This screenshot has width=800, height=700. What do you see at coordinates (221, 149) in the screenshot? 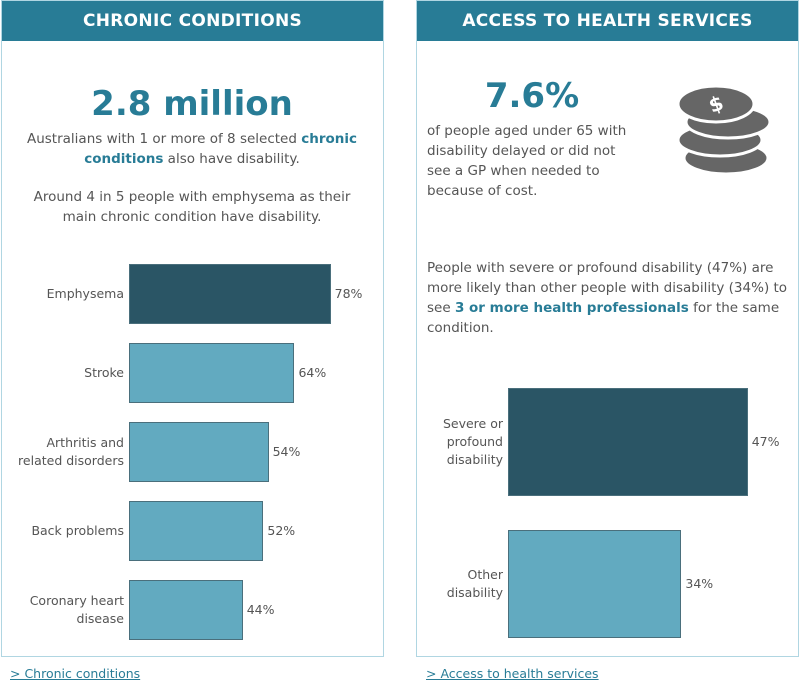
I see `chronic-conditions-link: chronic conditions` at bounding box center [221, 149].